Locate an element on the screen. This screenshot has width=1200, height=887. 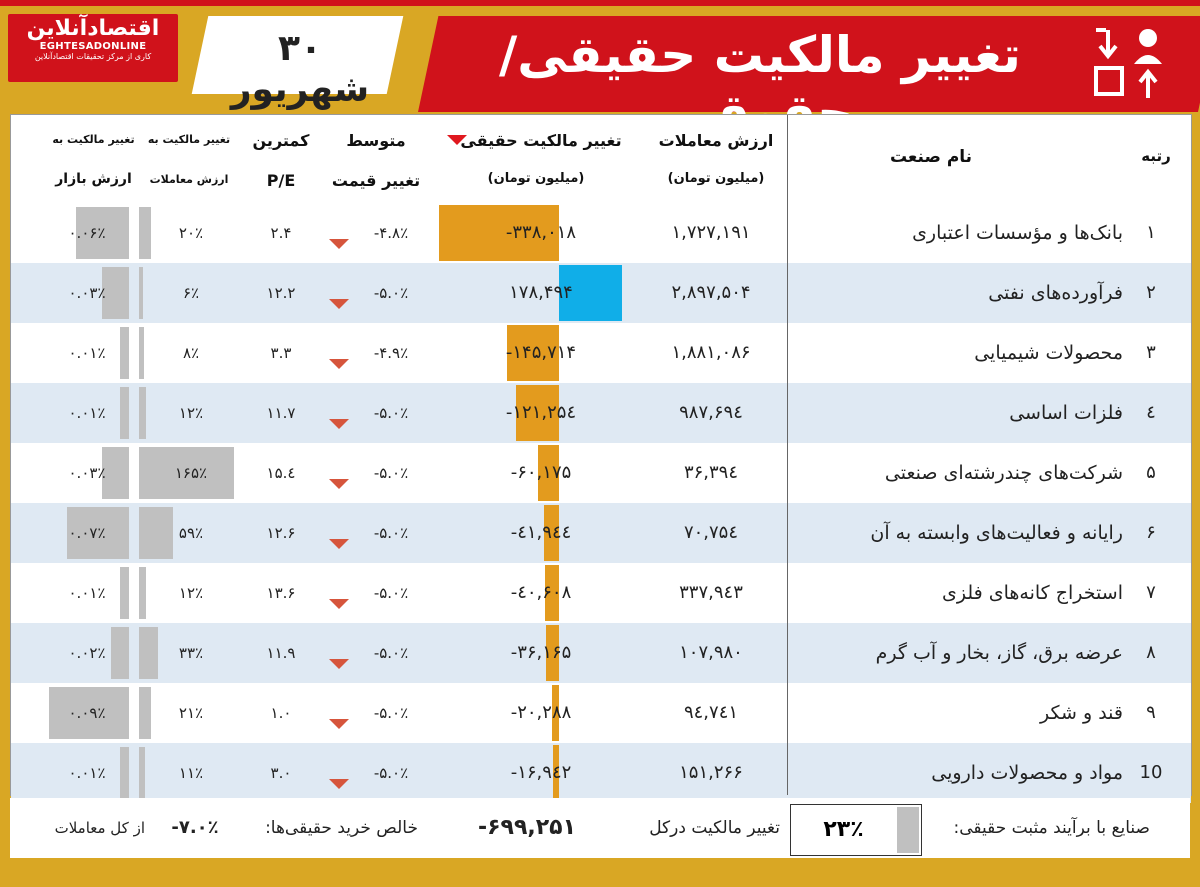
real-change-cell: -٤۱,۹٤٤ is located at coordinates (541, 532).